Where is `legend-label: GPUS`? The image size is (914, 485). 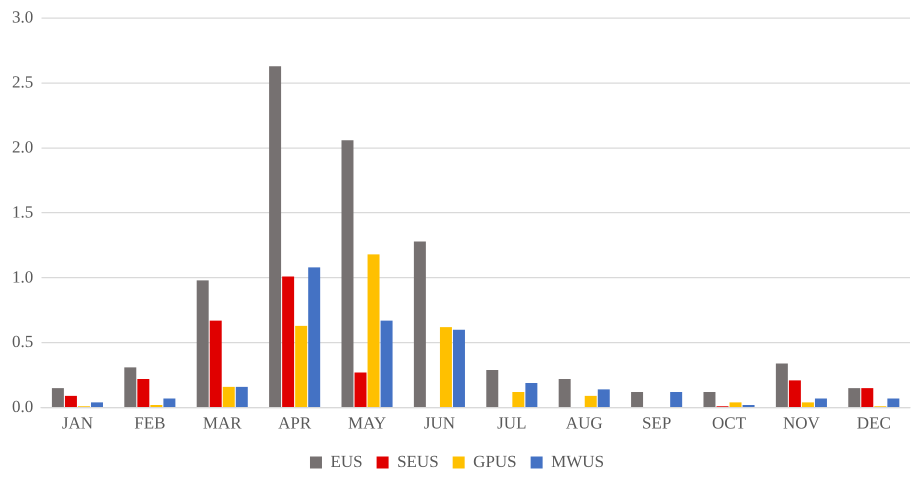 legend-label: GPUS is located at coordinates (495, 461).